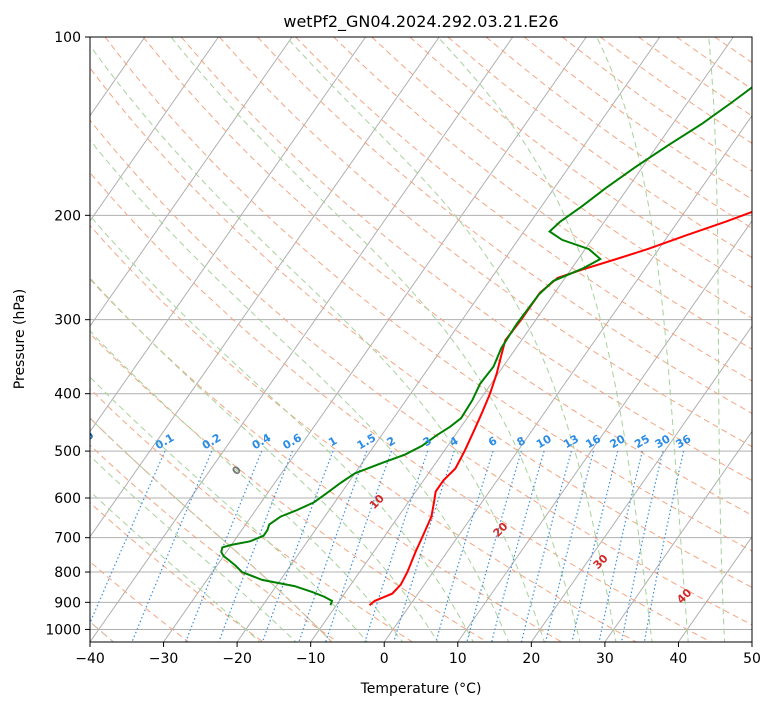 This screenshot has width=775, height=708. Describe the element at coordinates (5, 411) in the screenshot. I see `dry-adiabat-label: -20` at that location.